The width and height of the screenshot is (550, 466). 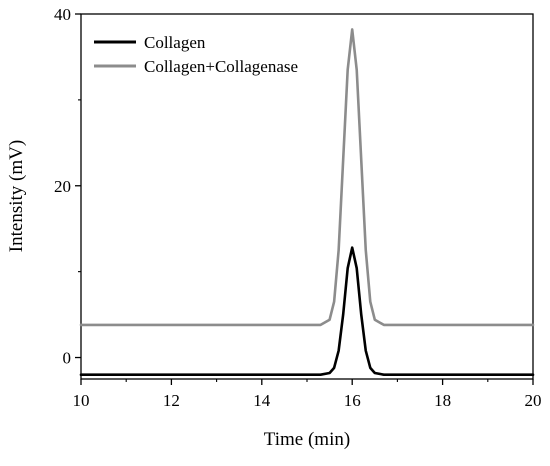 I want to click on x-tick-label: 10, so click(x=81, y=400).